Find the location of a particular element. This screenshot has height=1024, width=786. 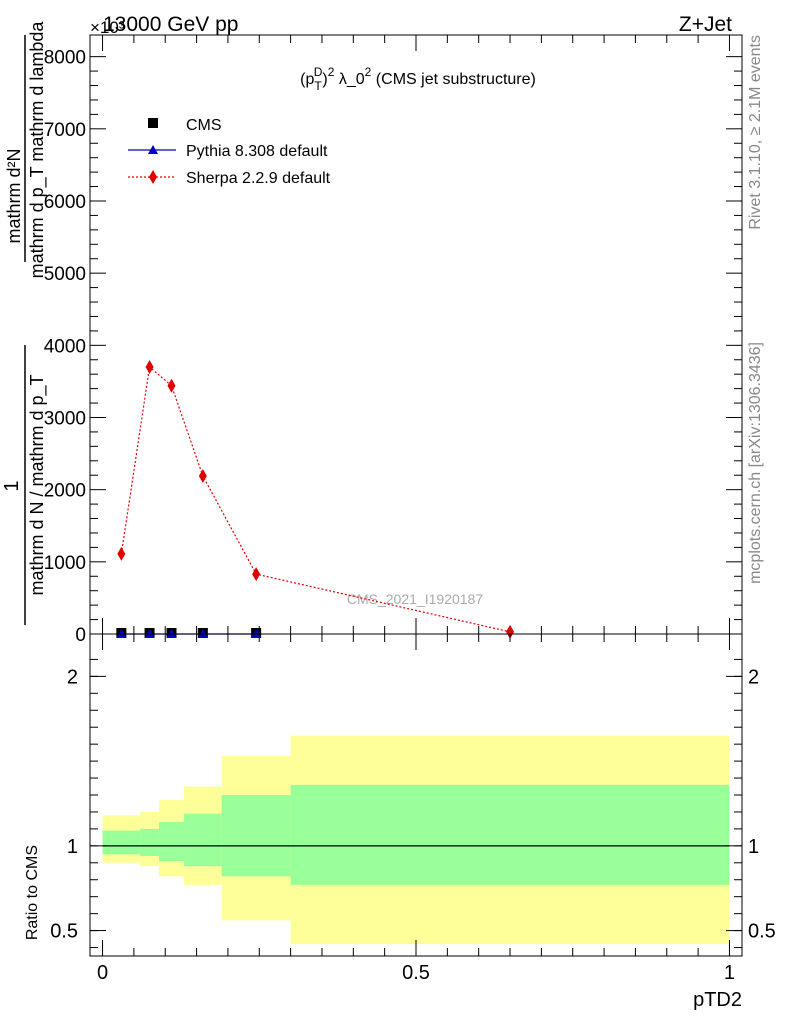

ratio-y-tick-label: 2 is located at coordinates (72, 677).